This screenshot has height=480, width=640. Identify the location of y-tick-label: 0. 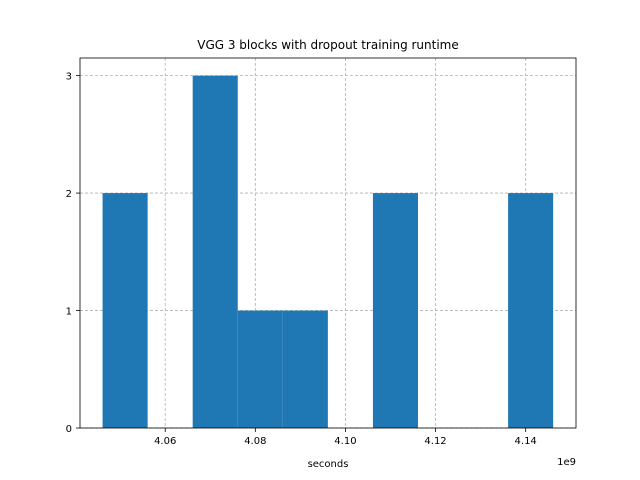
(69, 429).